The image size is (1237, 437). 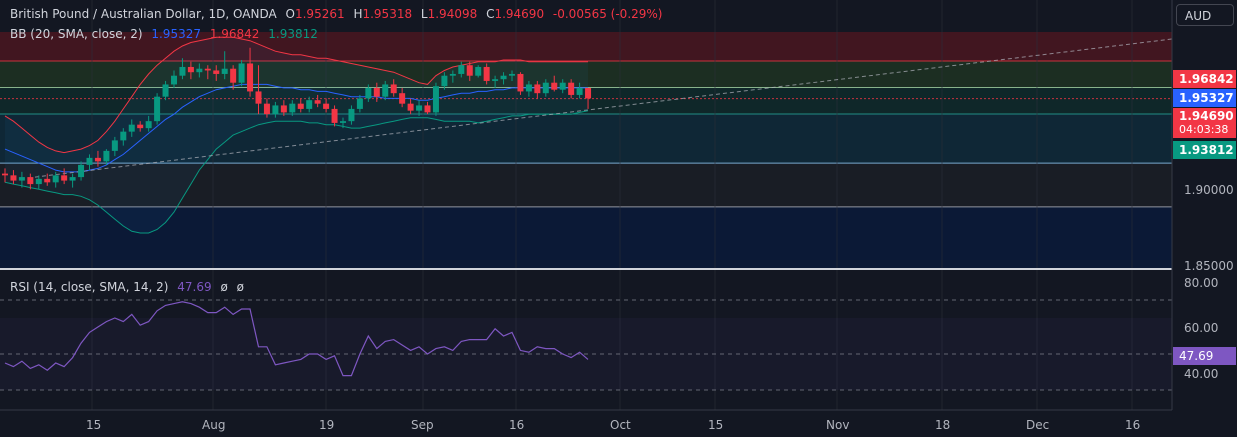 What do you see at coordinates (490, 14) in the screenshot?
I see `close-label: C` at bounding box center [490, 14].